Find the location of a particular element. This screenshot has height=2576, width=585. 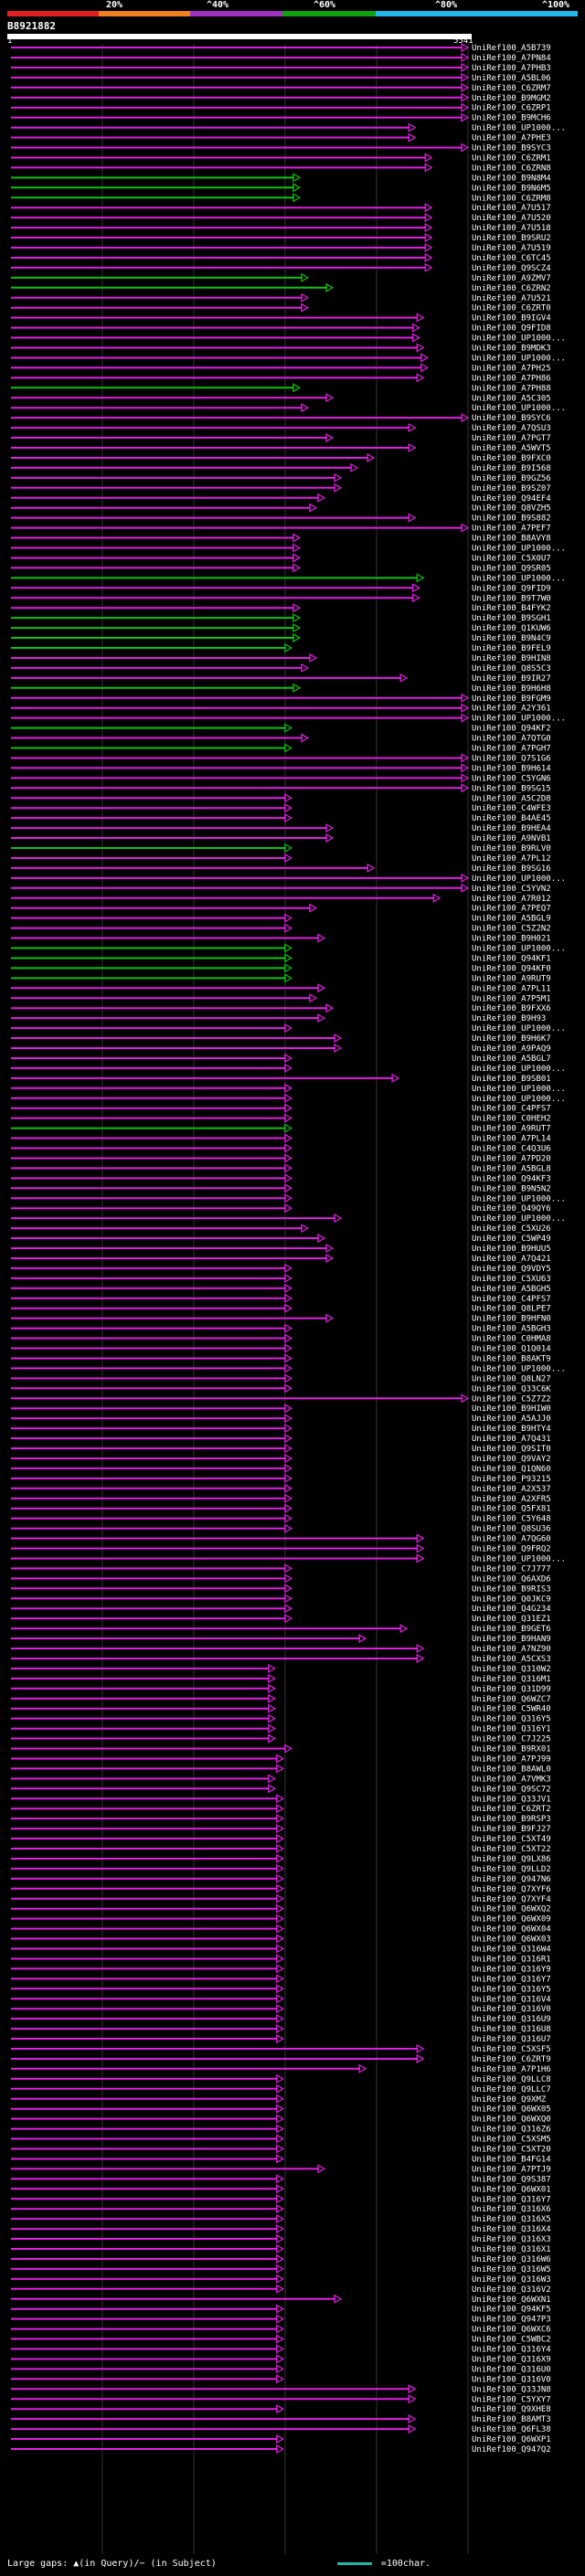

hit-label: UniRef100_A5BGL7 is located at coordinates (512, 1059).